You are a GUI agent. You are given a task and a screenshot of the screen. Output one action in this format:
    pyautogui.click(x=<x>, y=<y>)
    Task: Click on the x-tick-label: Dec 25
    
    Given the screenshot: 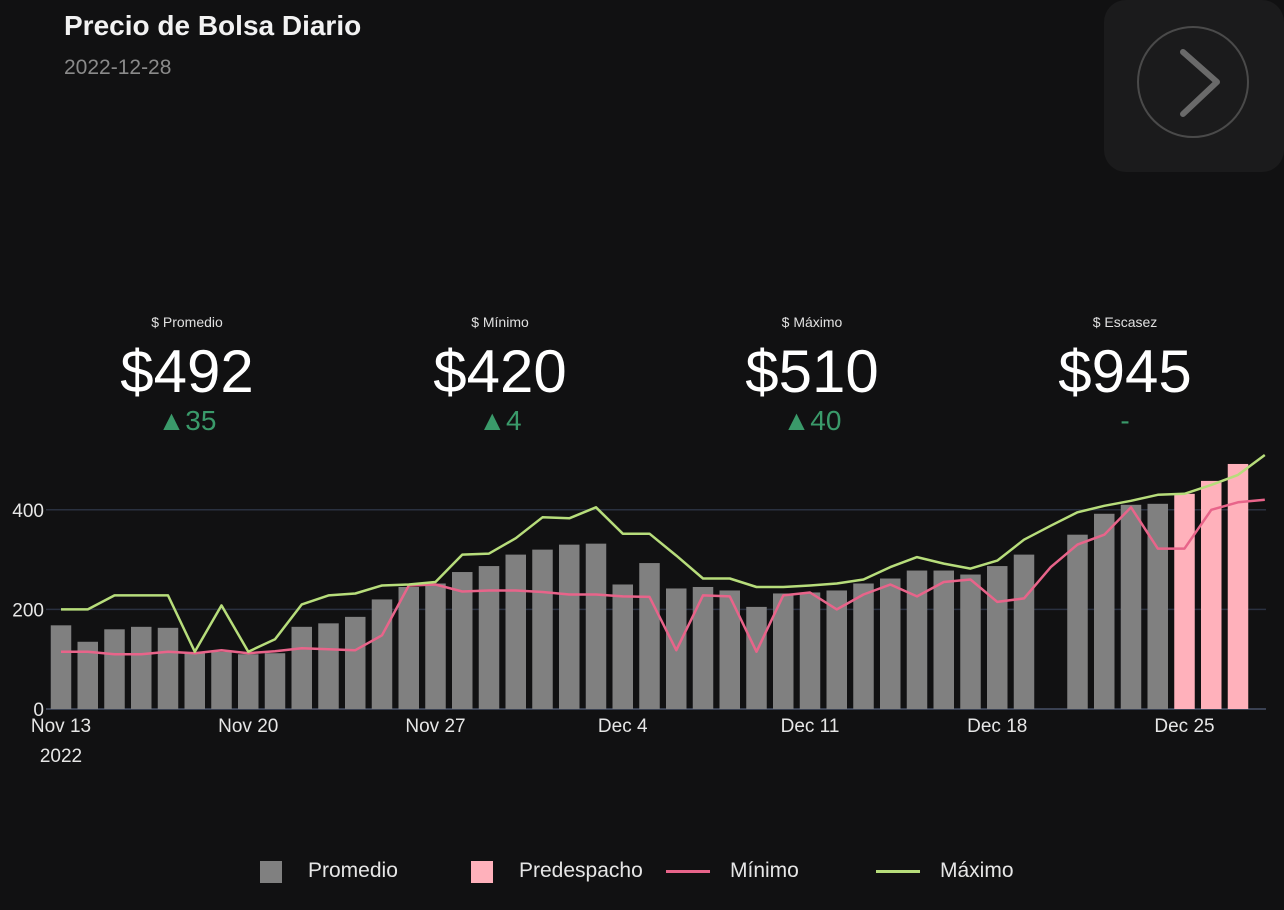 What is the action you would take?
    pyautogui.click(x=1184, y=726)
    